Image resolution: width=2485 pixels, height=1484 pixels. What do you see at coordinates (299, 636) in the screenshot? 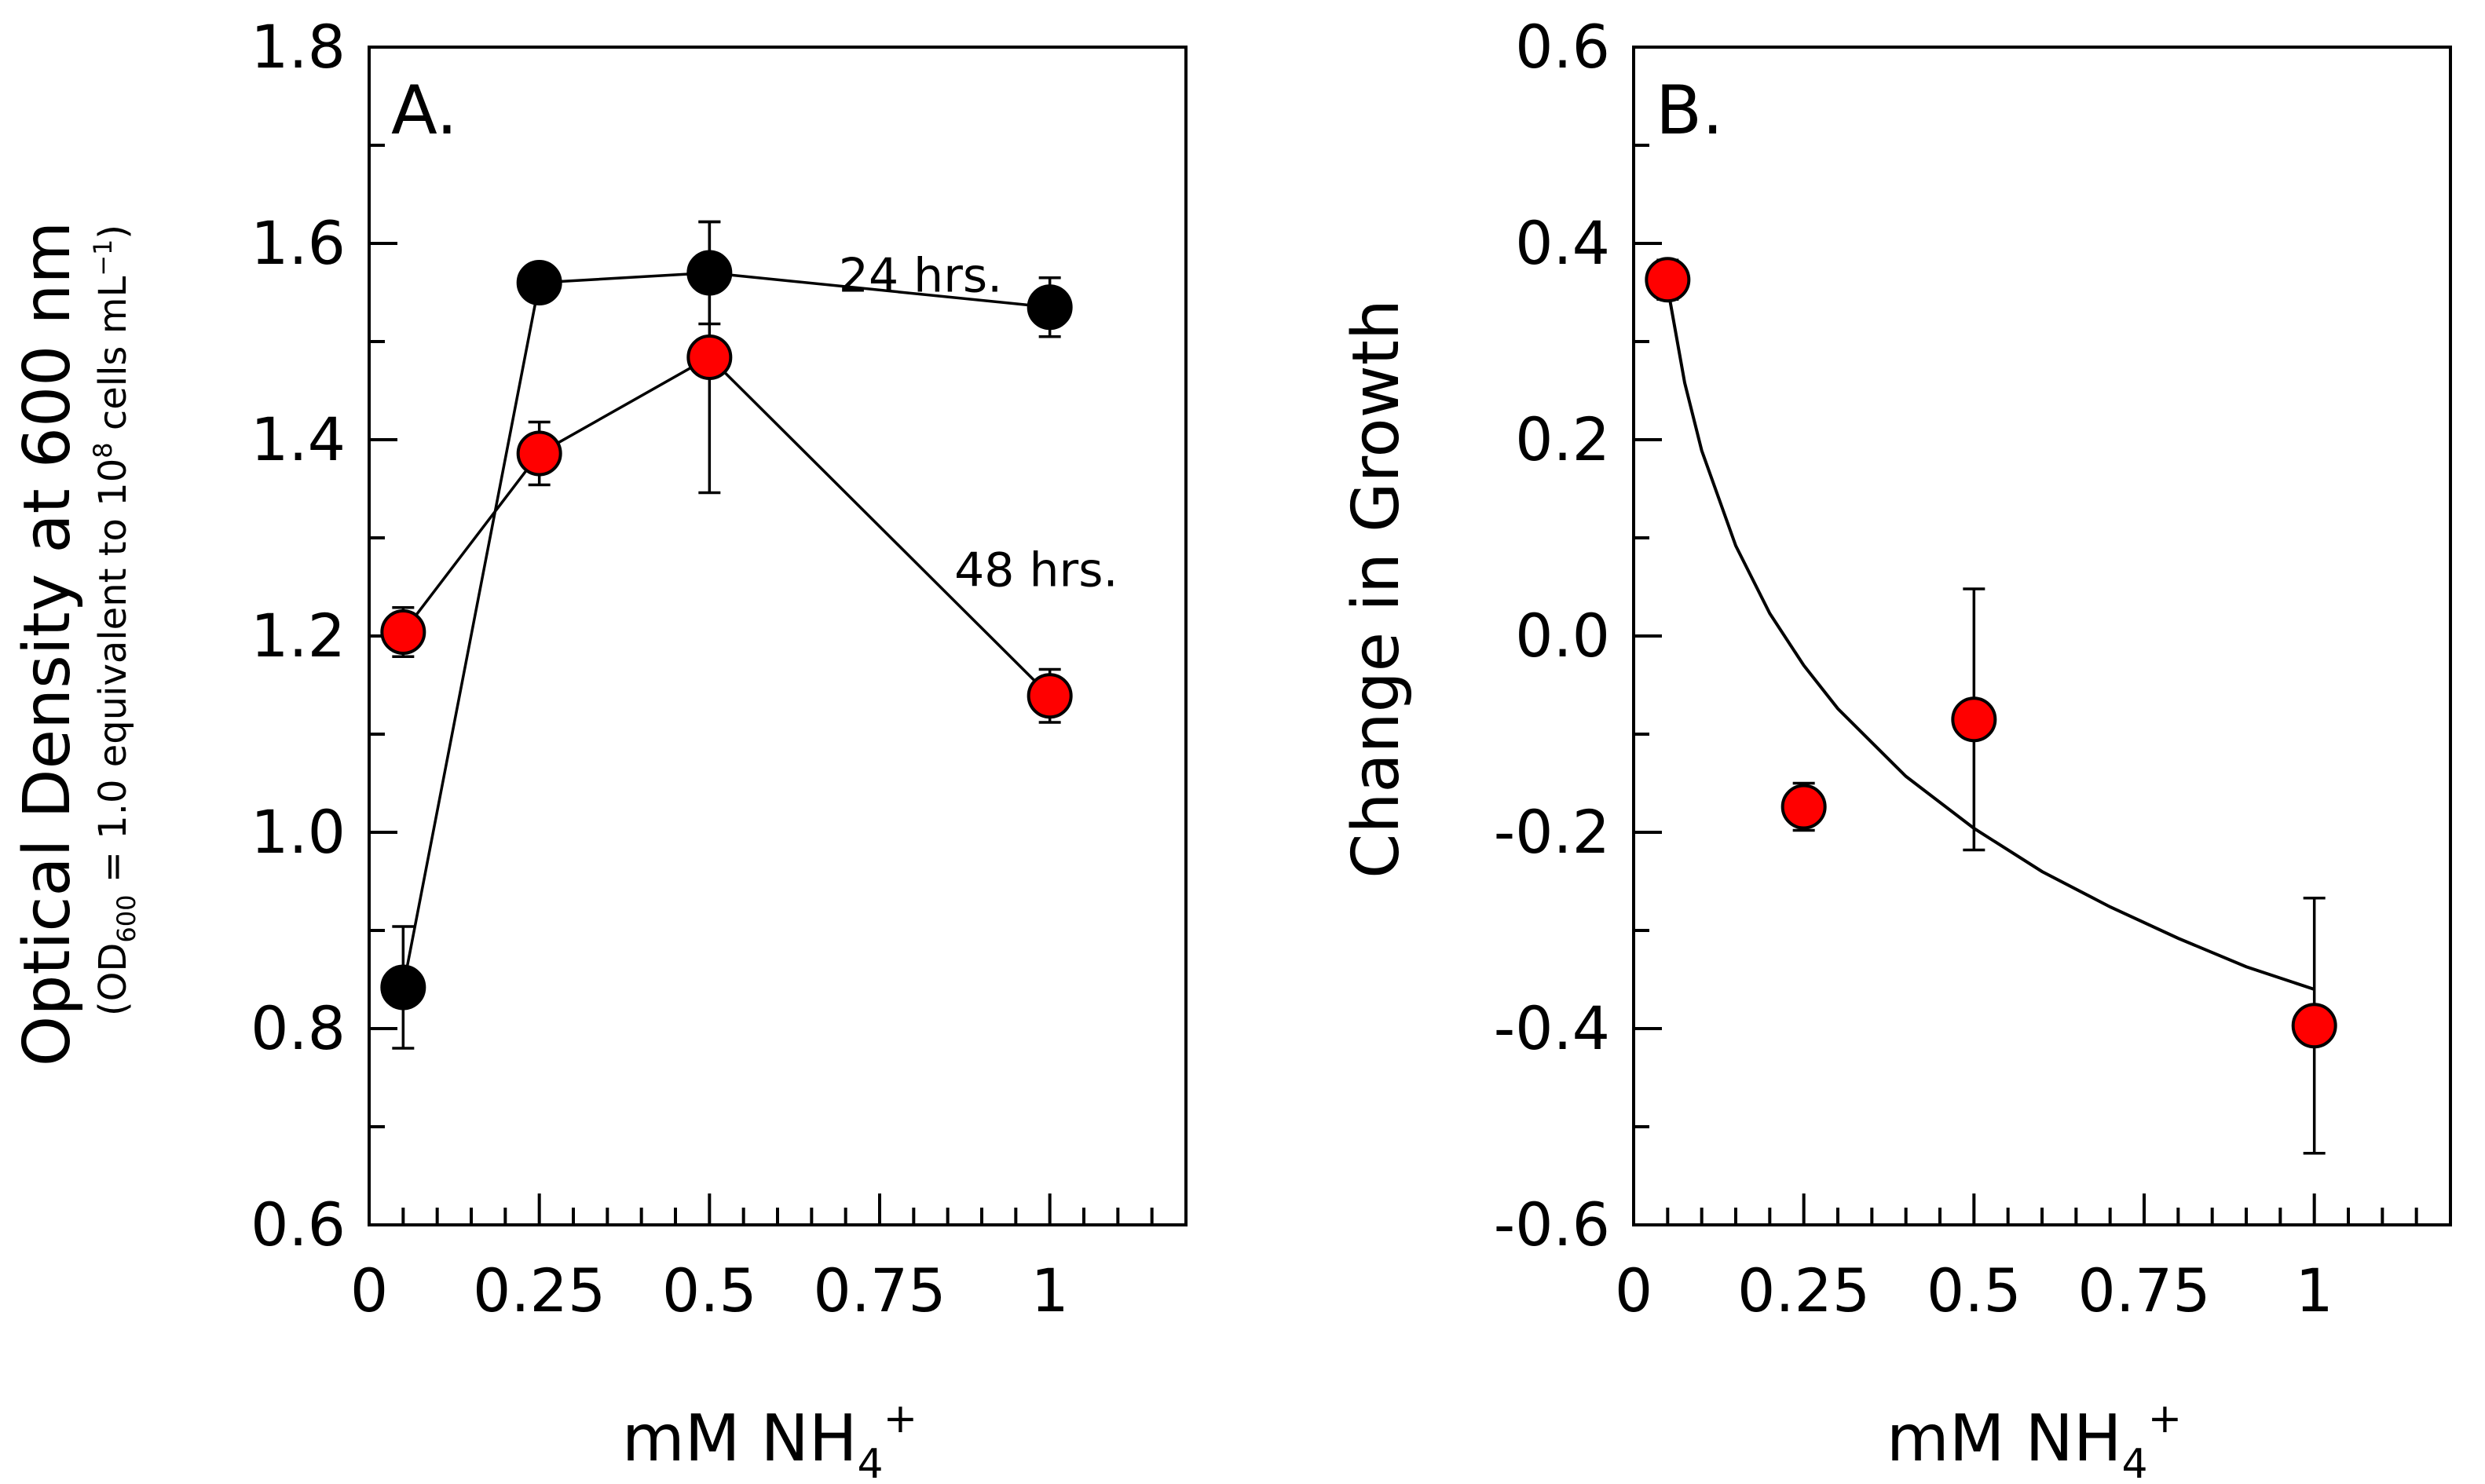
I see `y-tick-label: 1.2` at bounding box center [299, 636].